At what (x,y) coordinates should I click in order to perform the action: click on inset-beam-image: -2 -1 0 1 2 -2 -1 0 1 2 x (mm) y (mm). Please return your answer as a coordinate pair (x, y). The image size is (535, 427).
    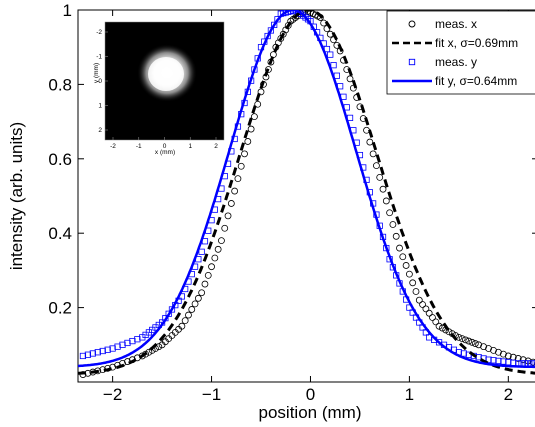
    Looking at the image, I should click on (159, 88).